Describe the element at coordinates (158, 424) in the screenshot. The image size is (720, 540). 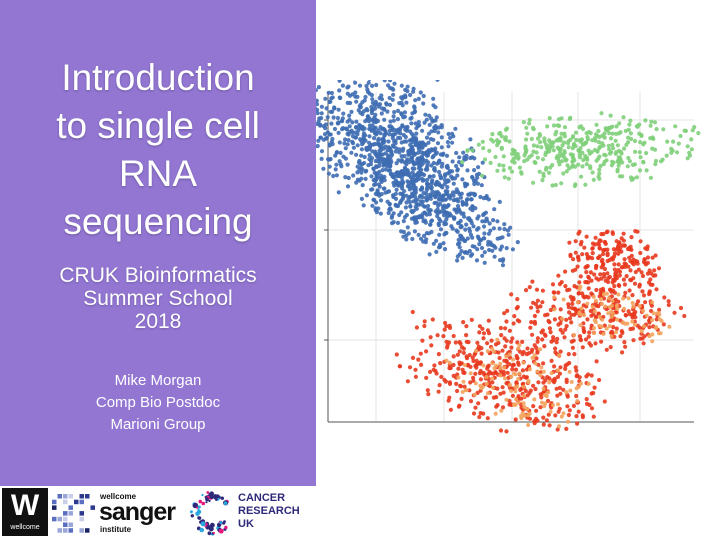
I see `author-group: Marioni Group` at that location.